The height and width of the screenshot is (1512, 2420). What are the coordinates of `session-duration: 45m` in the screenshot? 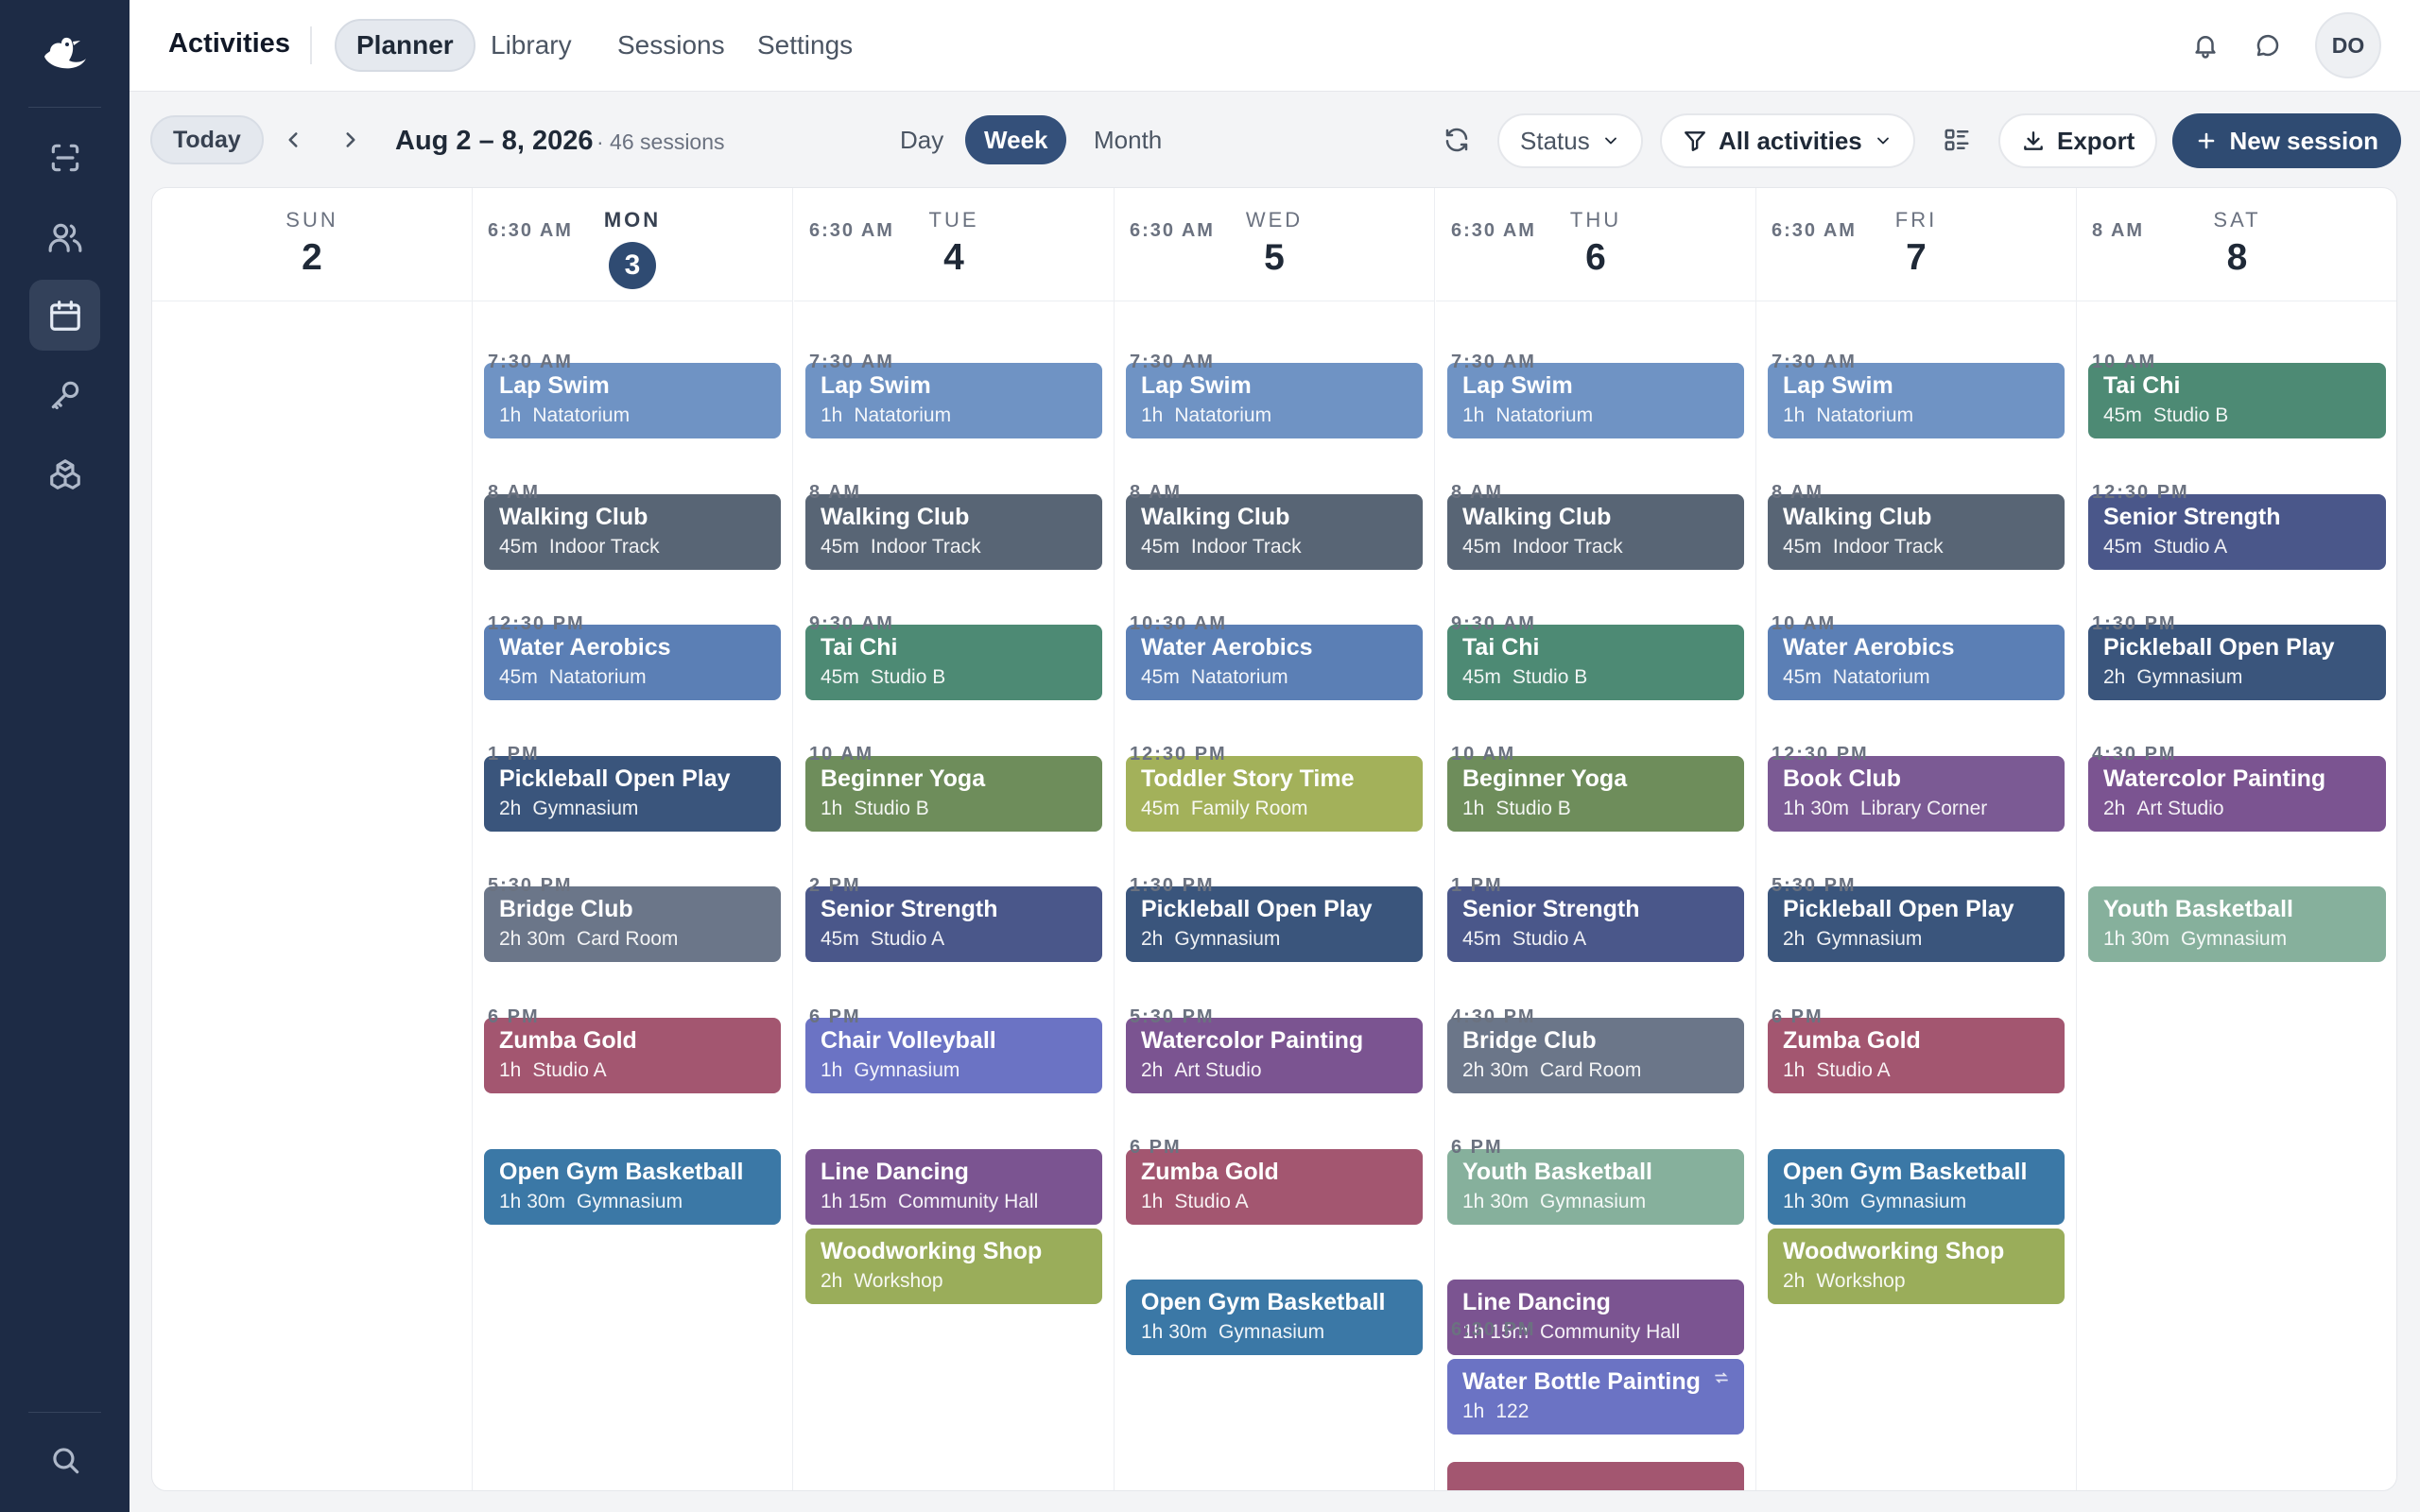 It's located at (1481, 546).